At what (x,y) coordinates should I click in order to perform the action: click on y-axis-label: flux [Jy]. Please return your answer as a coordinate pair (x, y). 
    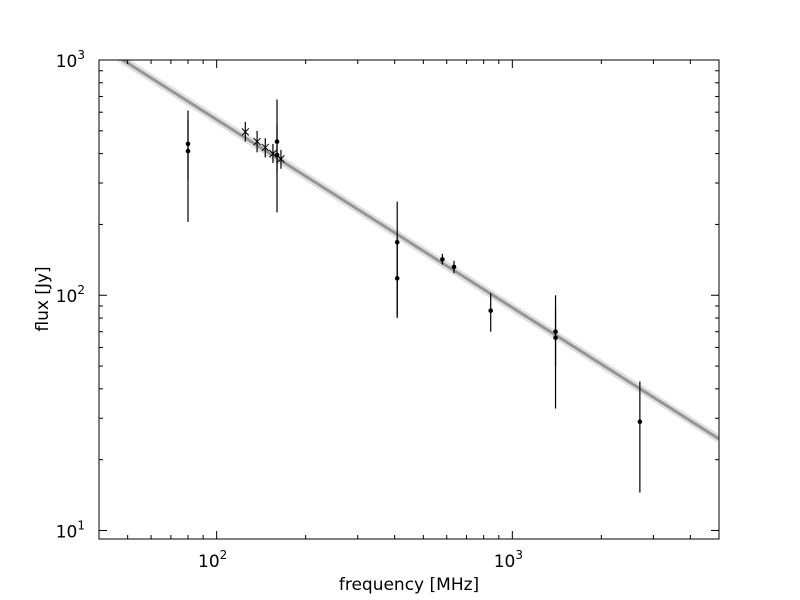
    Looking at the image, I should click on (43, 298).